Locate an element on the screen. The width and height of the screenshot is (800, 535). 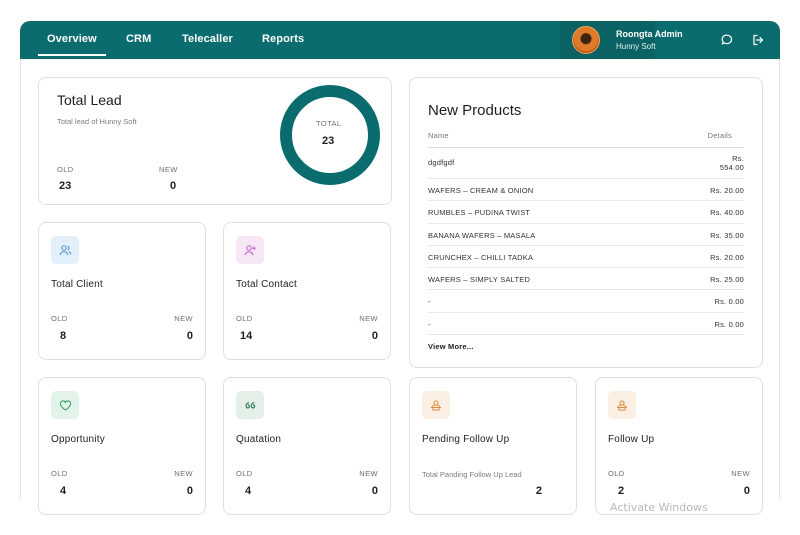
card-title: Opportunity is located at coordinates (78, 439).